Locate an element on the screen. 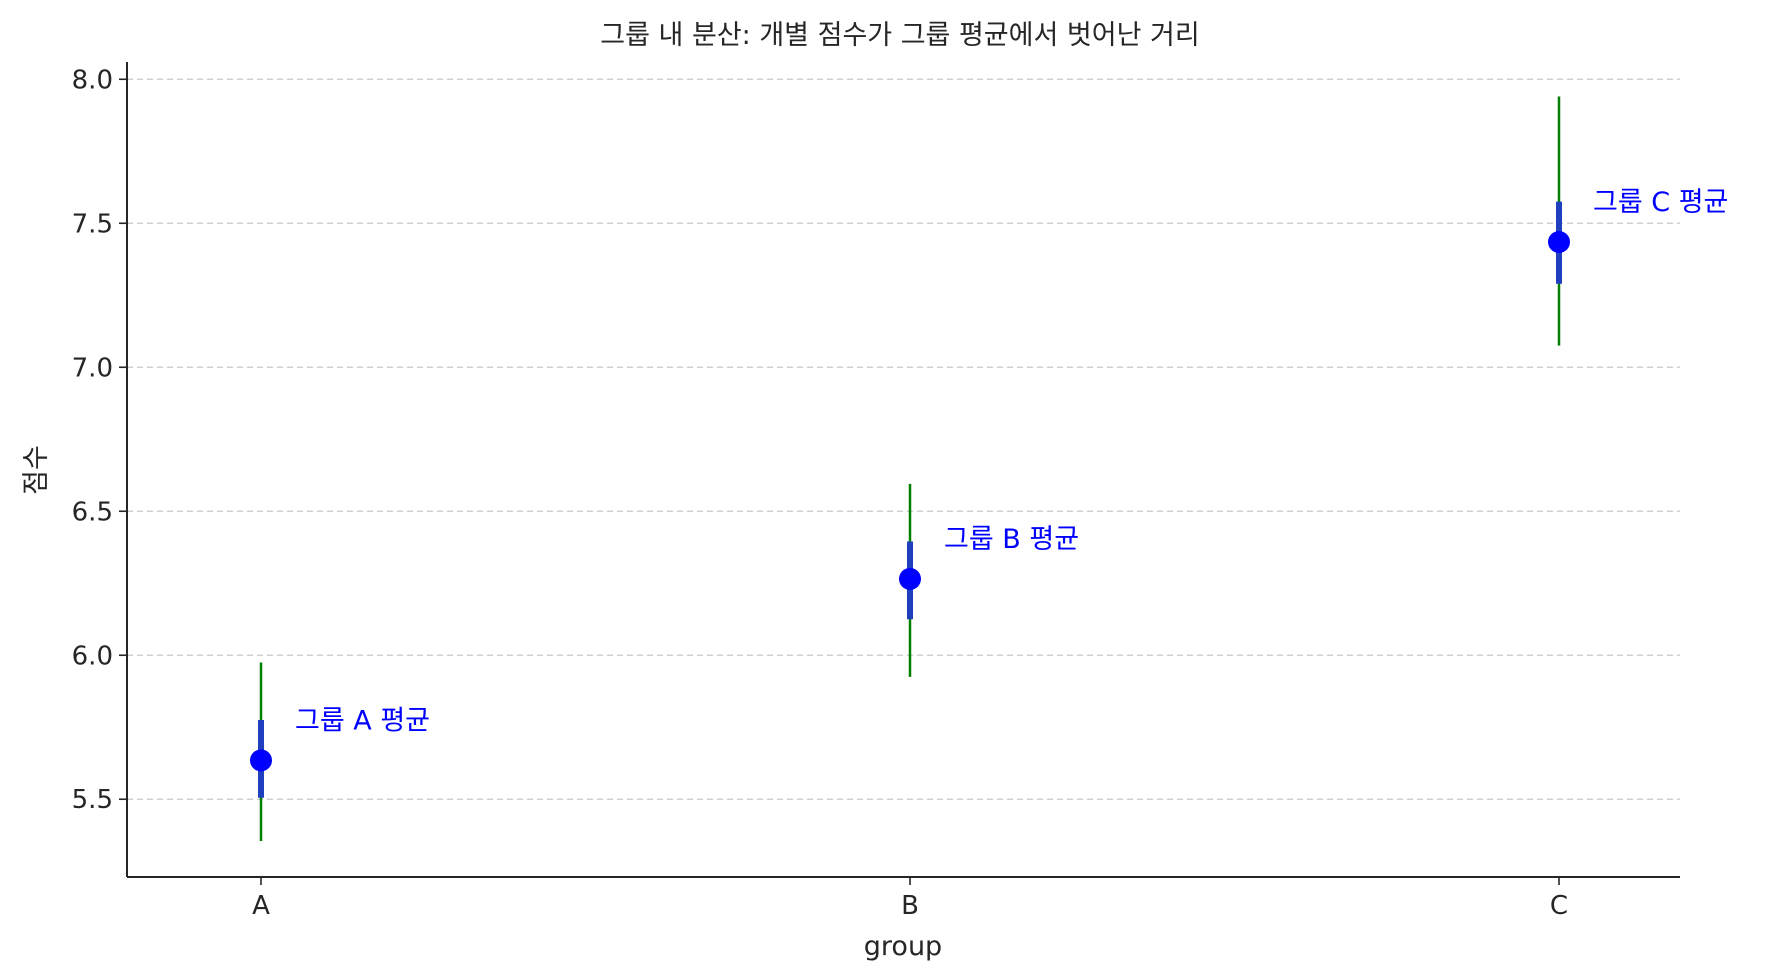 This screenshot has height=980, width=1771. chart-title: 그룹 내 분산: 개별 점수가 그룹 평균에서 벗어난 거리 is located at coordinates (899, 35).